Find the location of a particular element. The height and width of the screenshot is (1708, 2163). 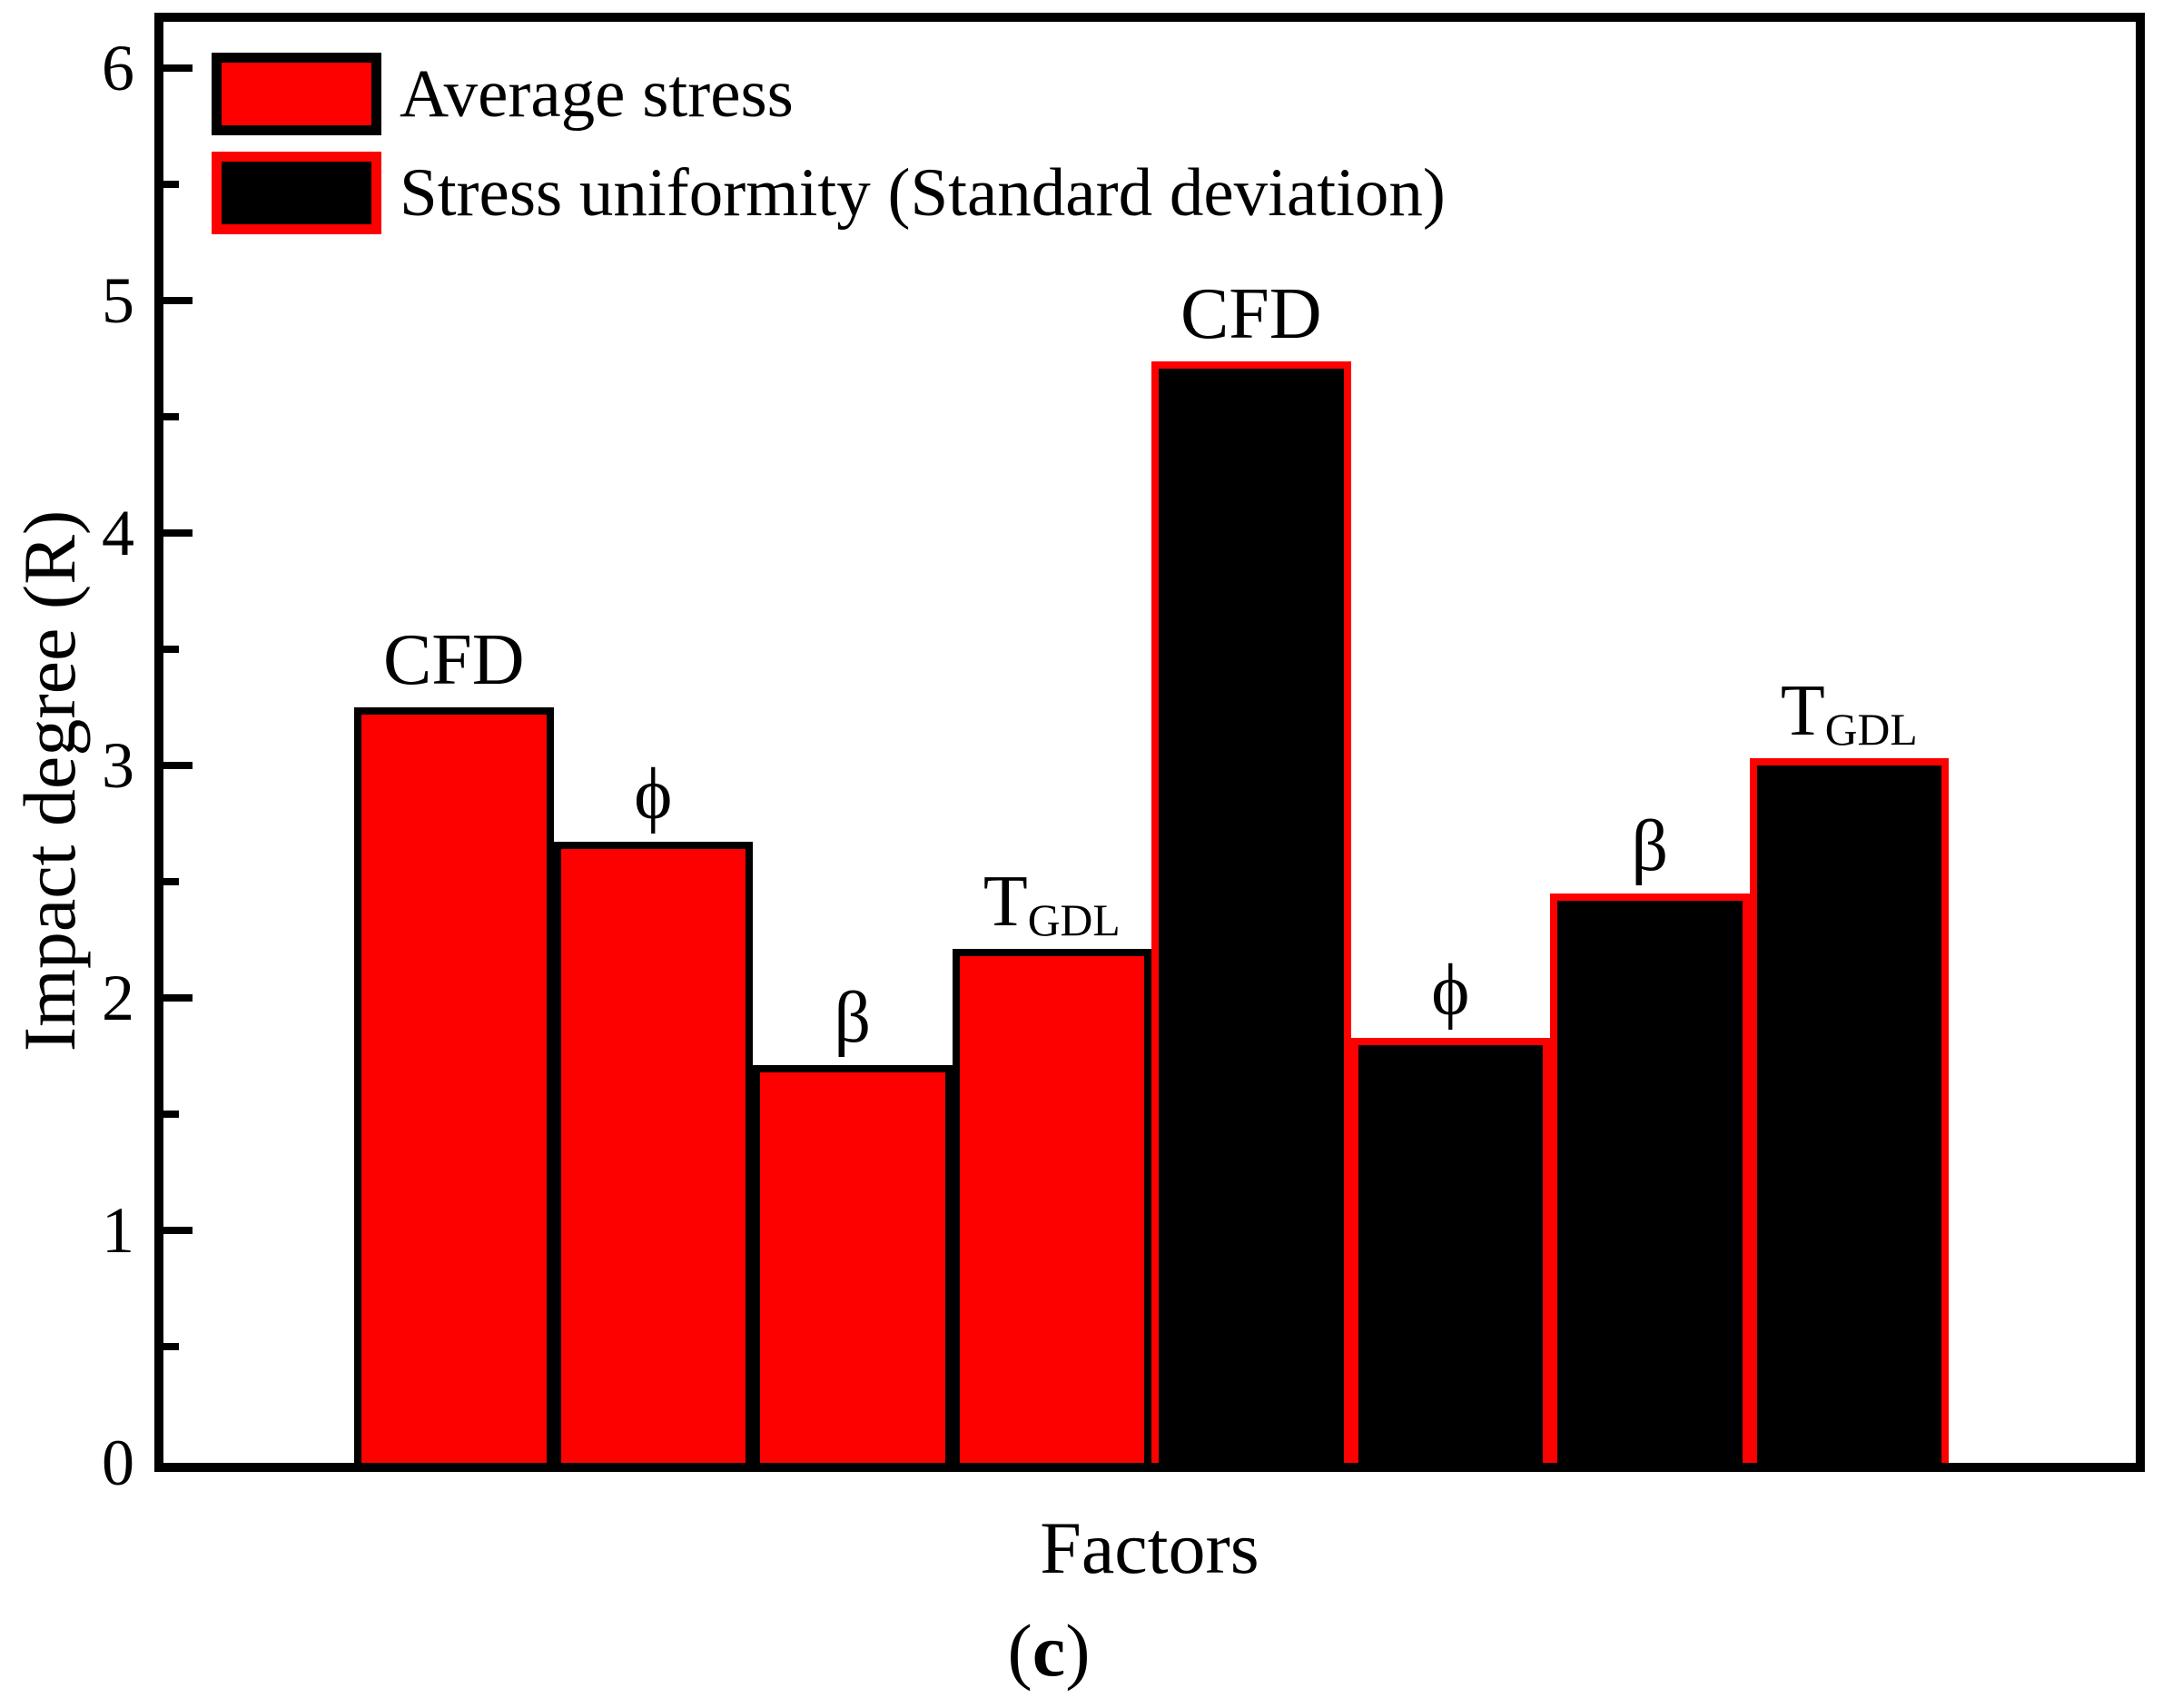

legend-swatch-average-stress is located at coordinates (296, 94).